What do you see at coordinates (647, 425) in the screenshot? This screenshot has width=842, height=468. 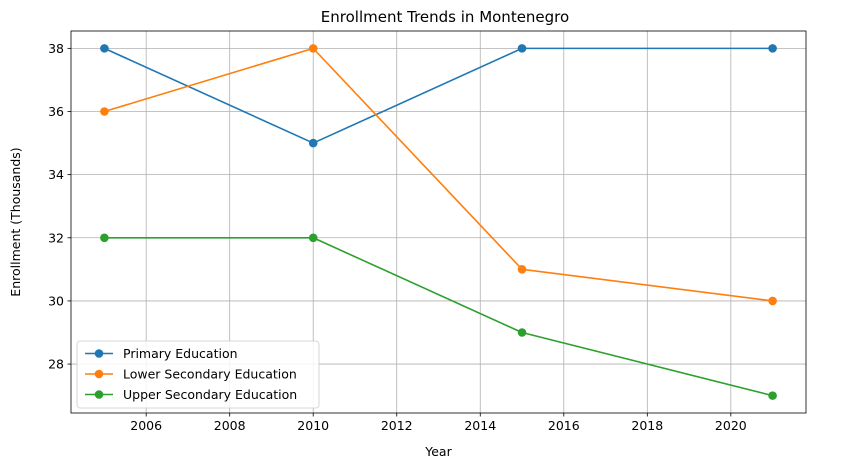 I see `x-tick-label: 2018` at bounding box center [647, 425].